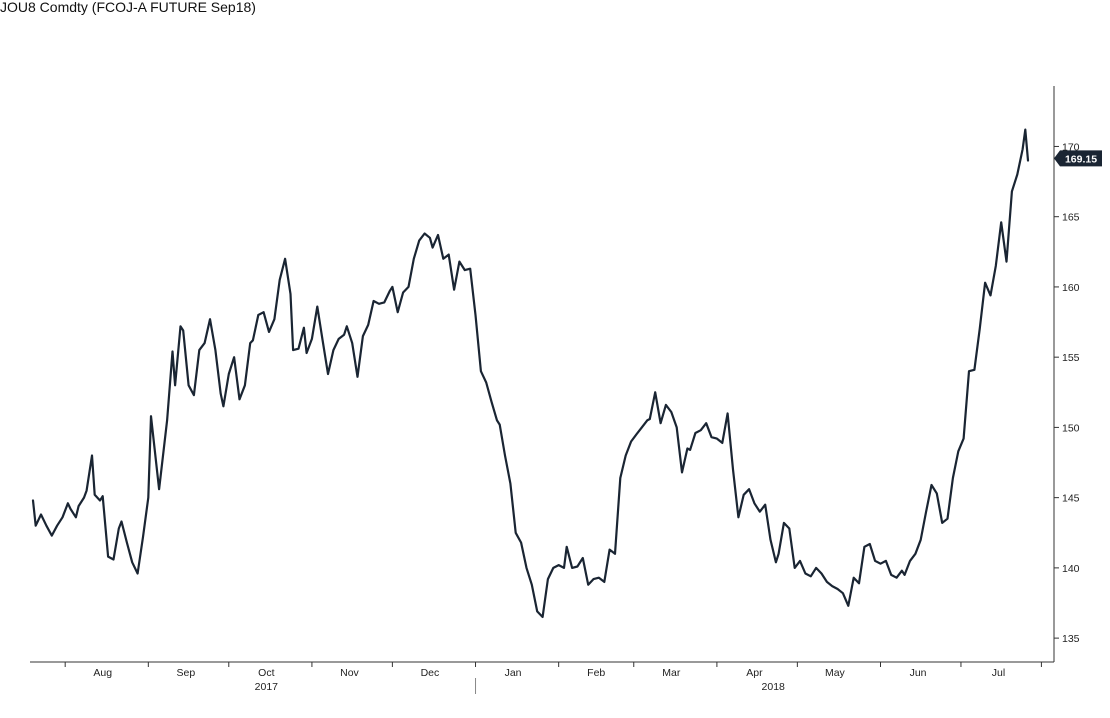 The image size is (1110, 718). What do you see at coordinates (1071, 358) in the screenshot?
I see `y-tick-label: 155` at bounding box center [1071, 358].